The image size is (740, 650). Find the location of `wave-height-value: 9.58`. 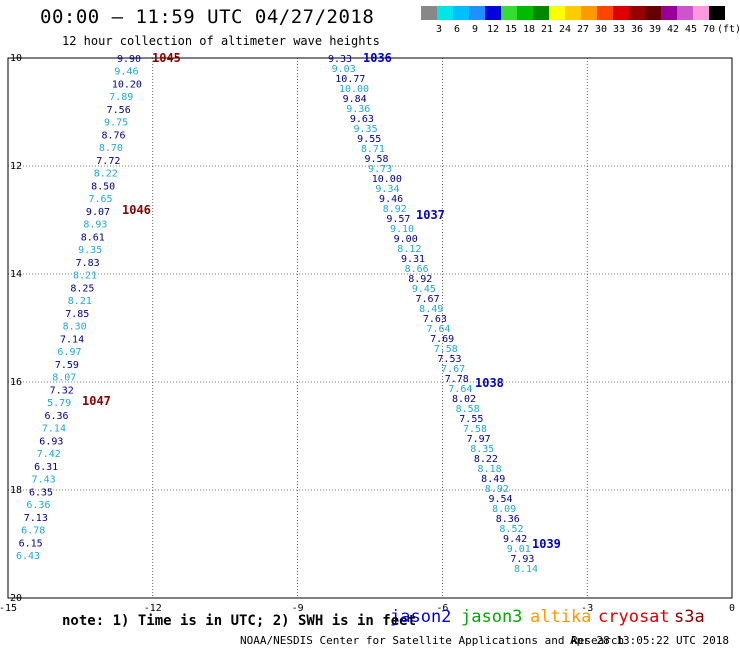

wave-height-value: 9.58 is located at coordinates (376, 159).